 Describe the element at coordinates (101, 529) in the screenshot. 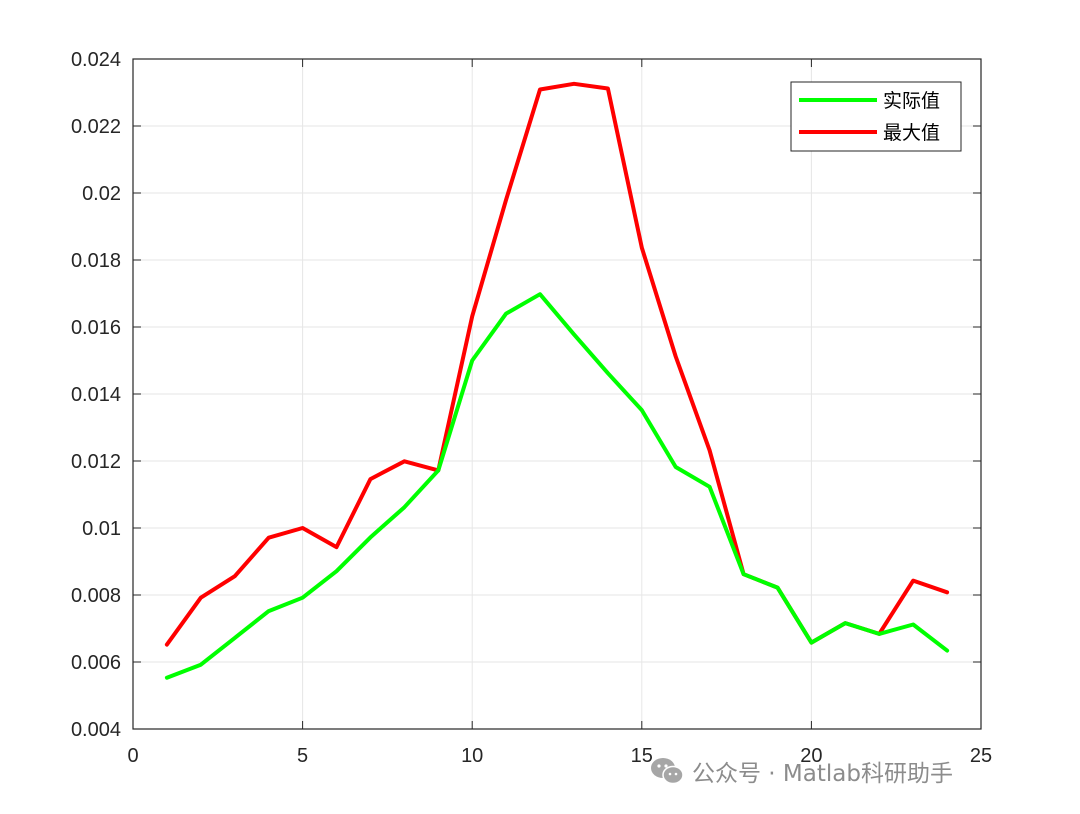

I see `y-tick-label: 0.01` at that location.